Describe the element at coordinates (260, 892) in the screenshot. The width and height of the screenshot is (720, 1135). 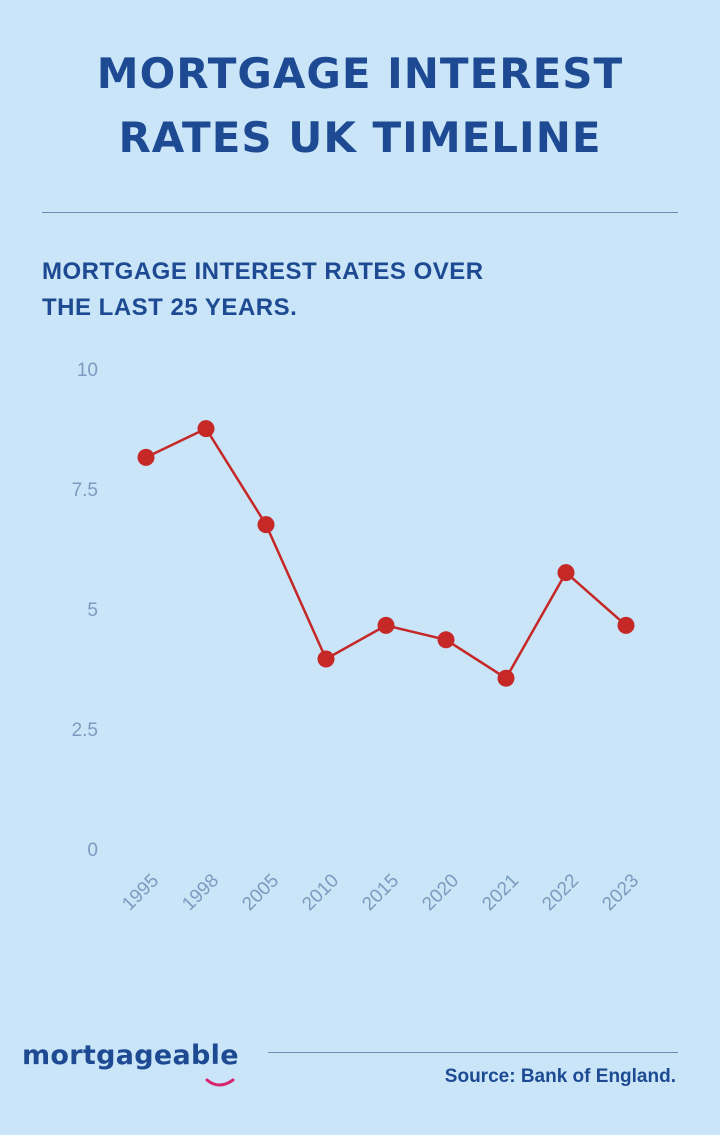
I see `x-tick-label: 2005` at that location.